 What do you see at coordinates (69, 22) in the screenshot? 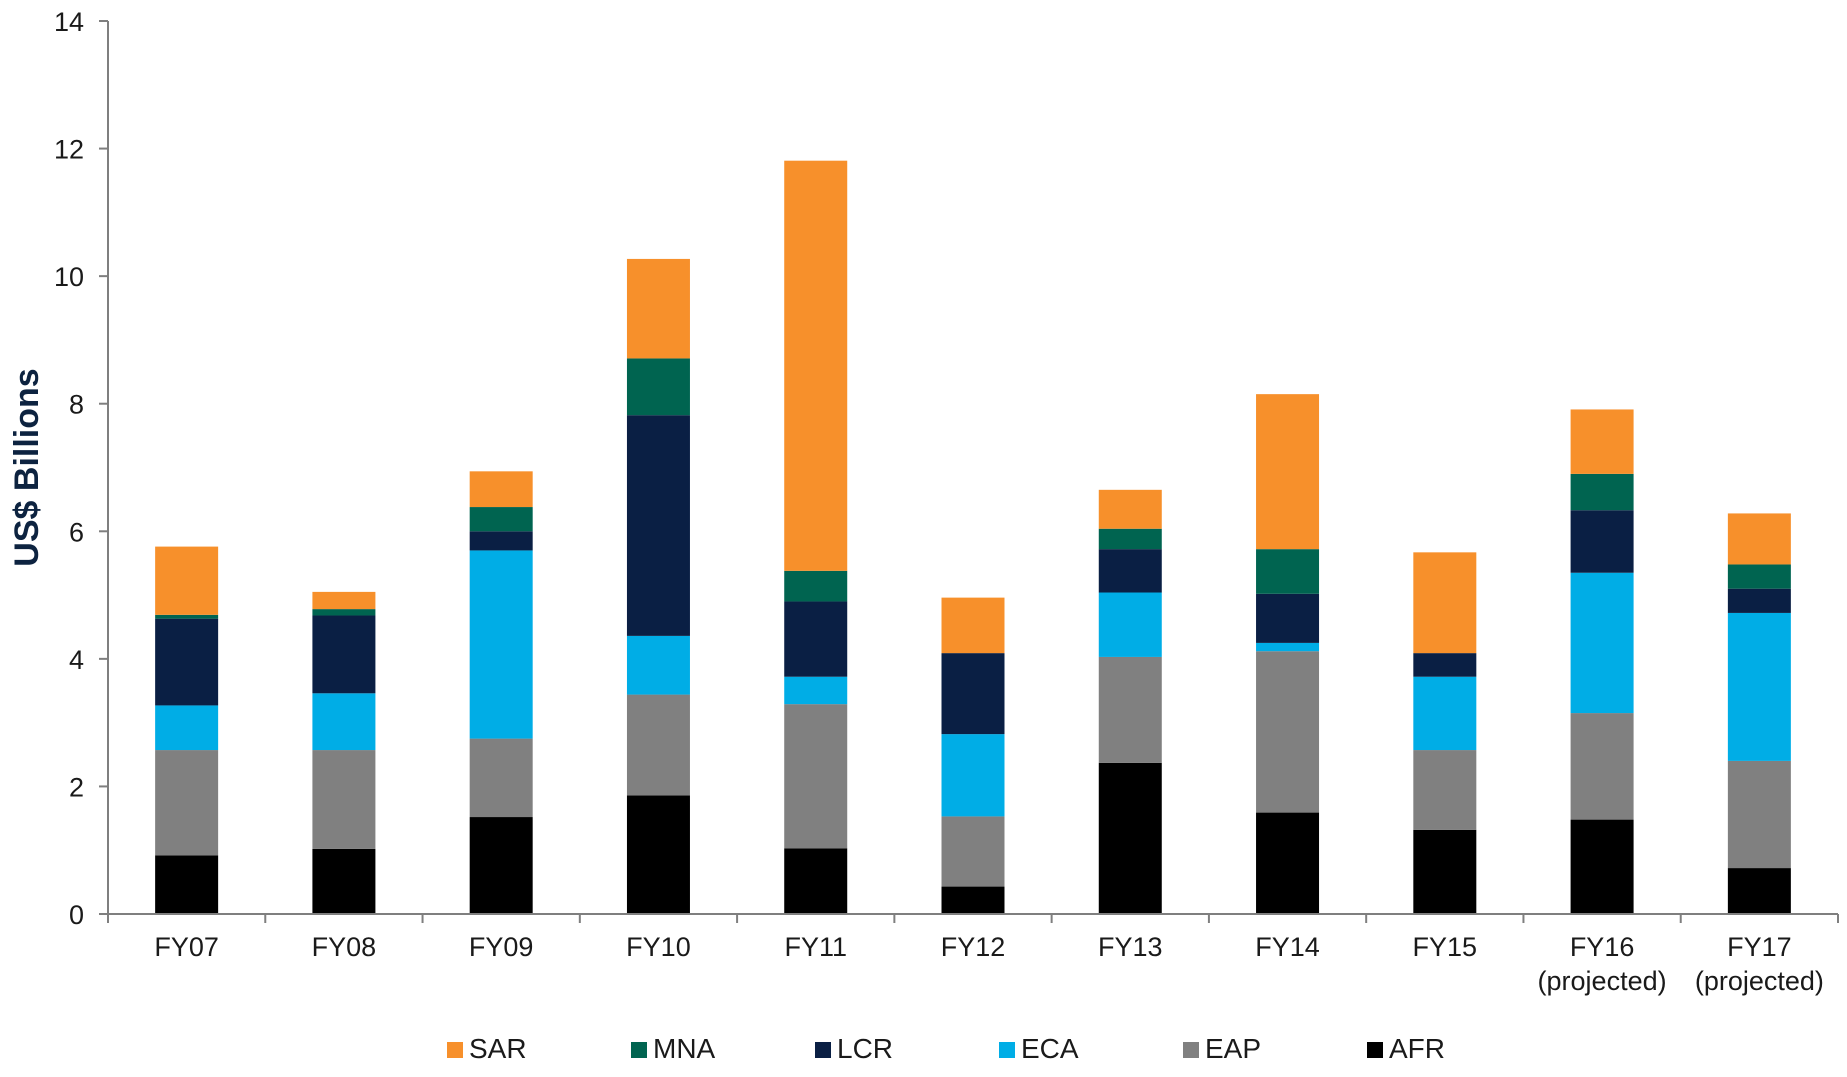
I see `y-tick-label: 14` at bounding box center [69, 22].